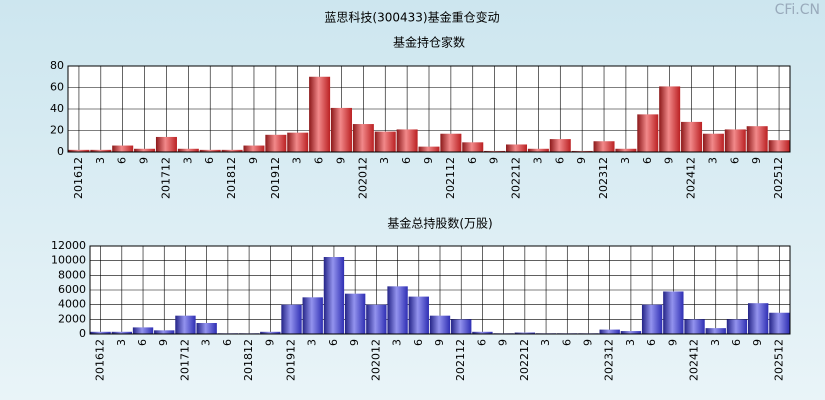 This screenshot has height=400, width=825. What do you see at coordinates (68, 260) in the screenshot?
I see `y-tick-label: 10000` at bounding box center [68, 260].